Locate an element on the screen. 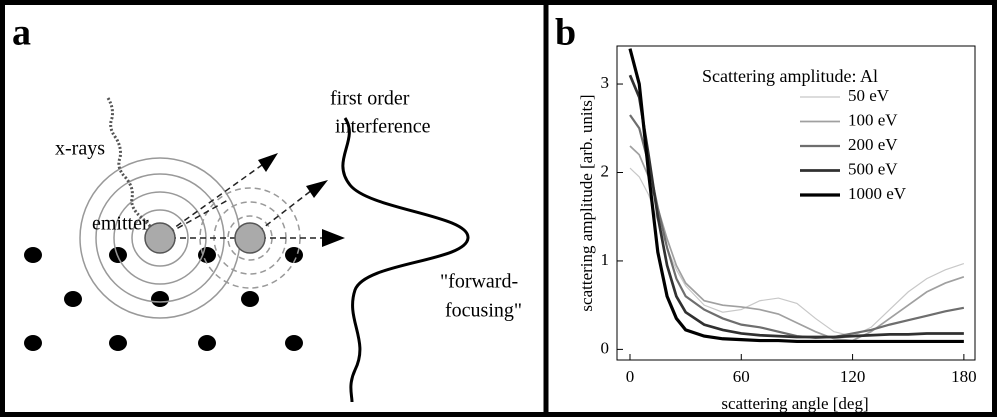 Image resolution: width=997 pixels, height=417 pixels. lattice is located at coordinates (163, 299).